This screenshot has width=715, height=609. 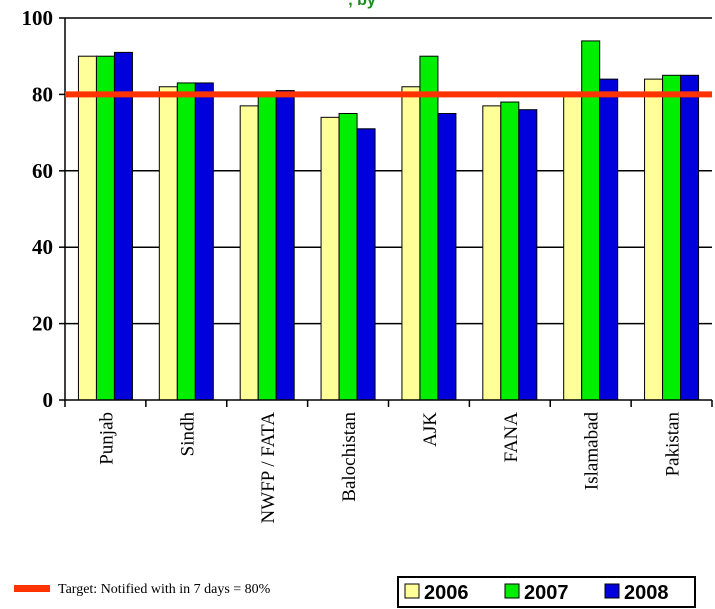 I want to click on category-label: Islamabad, so click(x=592, y=451).